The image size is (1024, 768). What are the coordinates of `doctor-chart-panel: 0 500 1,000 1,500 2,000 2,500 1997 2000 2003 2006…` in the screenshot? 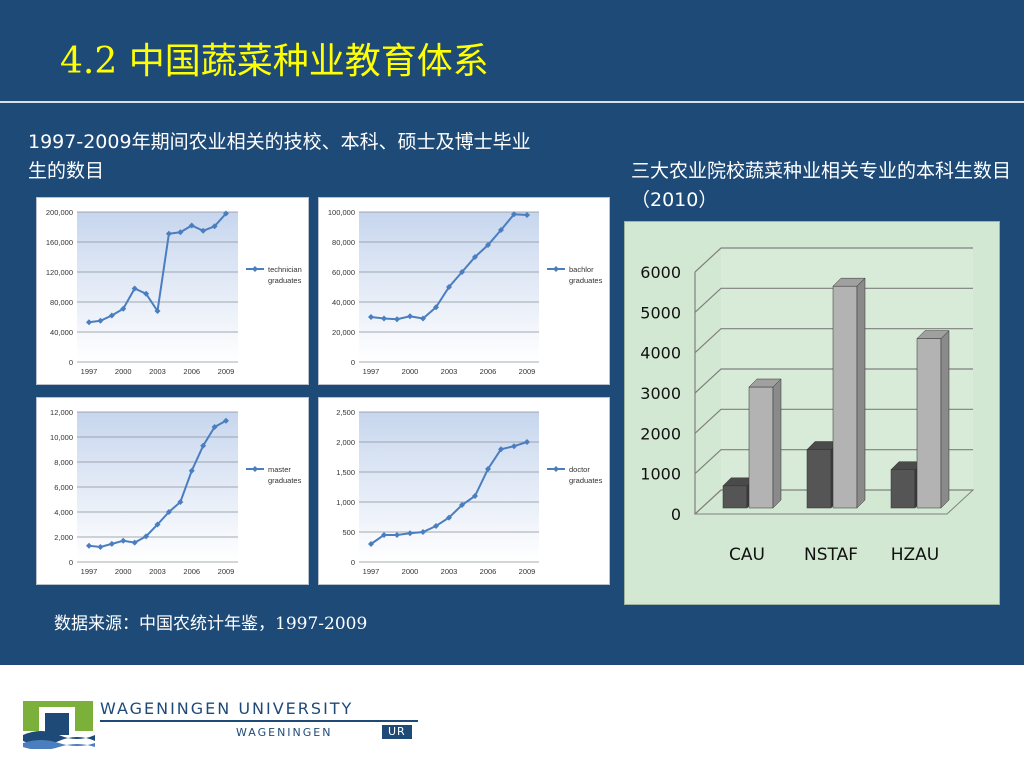 It's located at (464, 491).